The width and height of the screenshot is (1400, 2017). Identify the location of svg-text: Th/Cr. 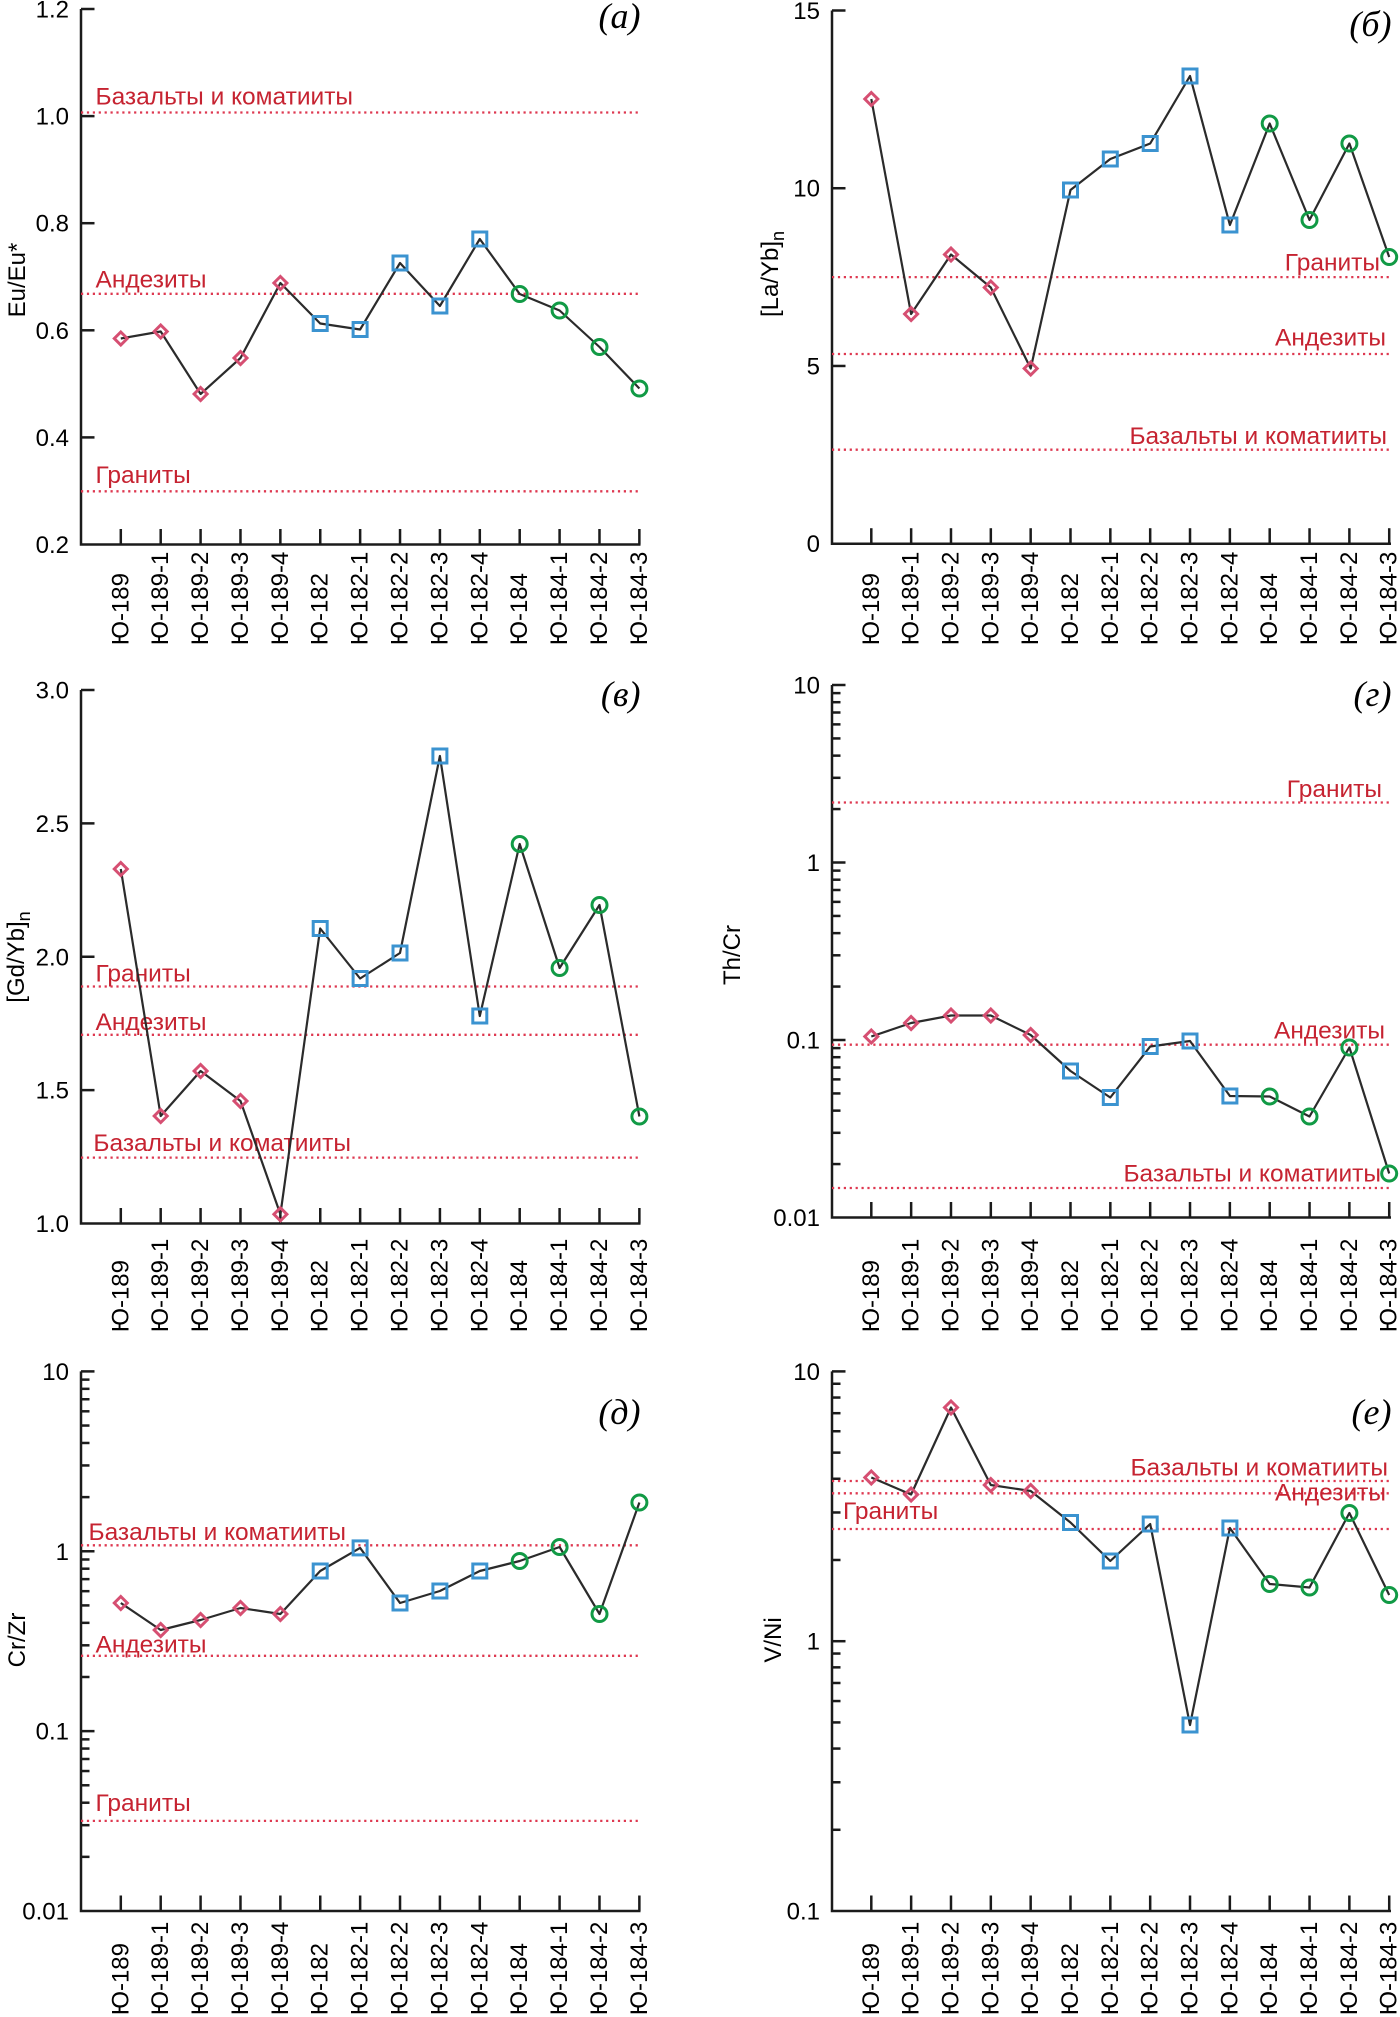
(732, 955).